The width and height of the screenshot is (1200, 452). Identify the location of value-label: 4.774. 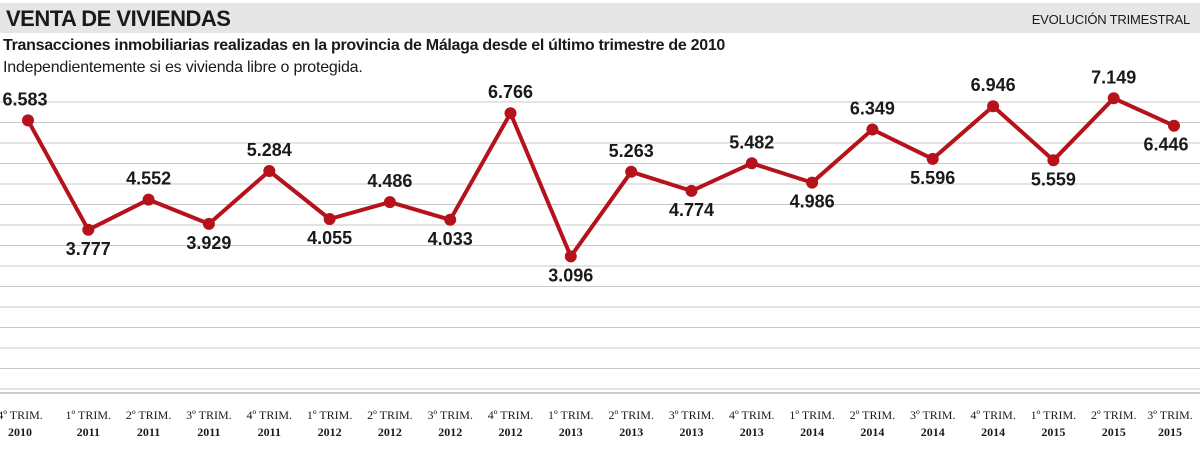
(691, 210).